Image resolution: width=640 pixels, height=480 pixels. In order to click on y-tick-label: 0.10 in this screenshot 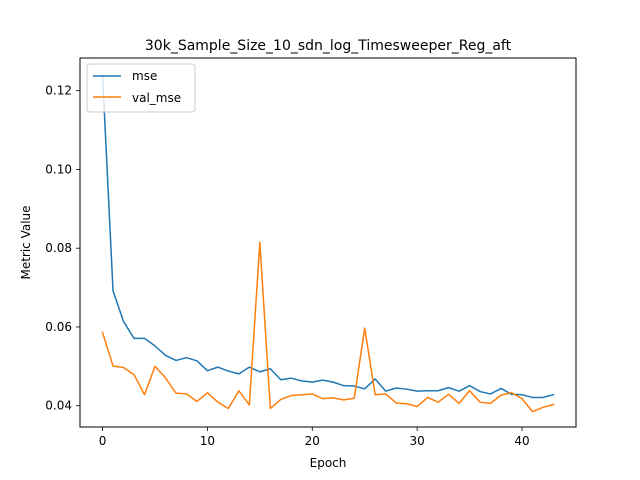, I will do `click(58, 169)`.